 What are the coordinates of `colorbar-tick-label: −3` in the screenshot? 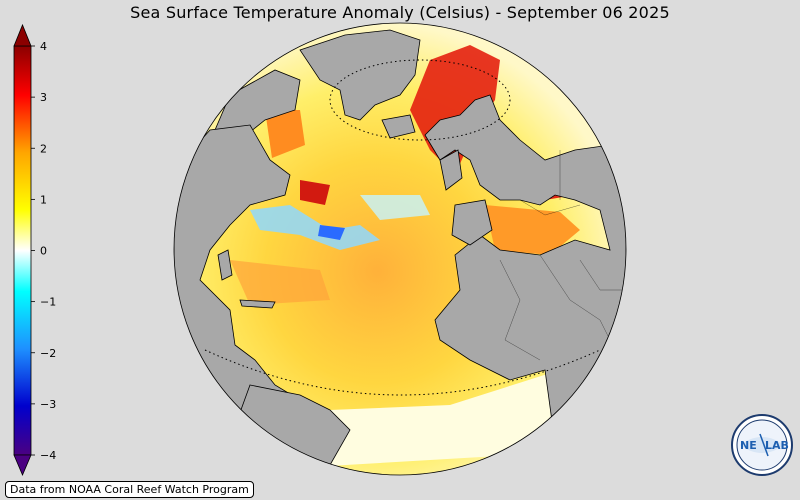 It's located at (48, 404).